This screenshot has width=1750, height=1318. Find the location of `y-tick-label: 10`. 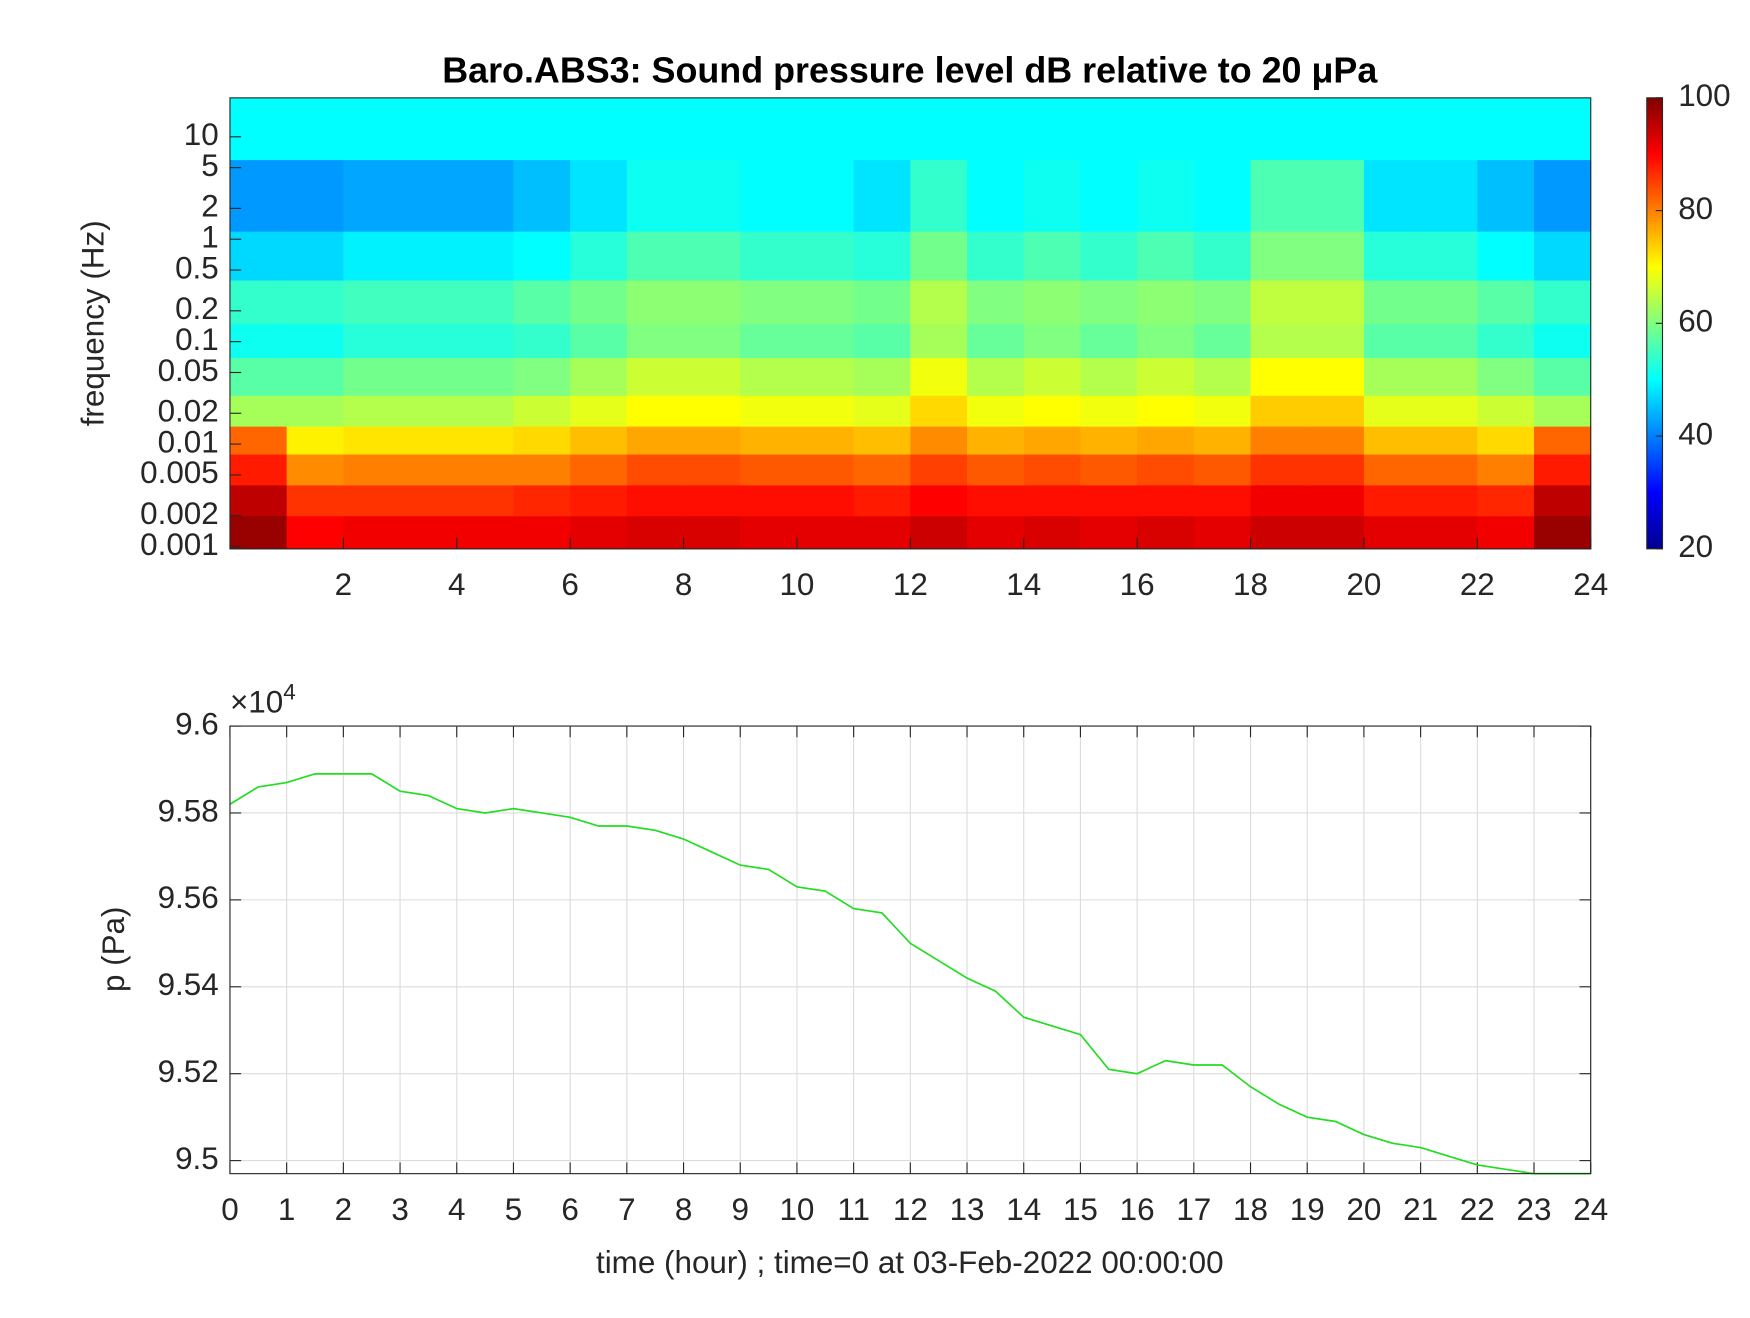

y-tick-label: 10 is located at coordinates (201, 134).